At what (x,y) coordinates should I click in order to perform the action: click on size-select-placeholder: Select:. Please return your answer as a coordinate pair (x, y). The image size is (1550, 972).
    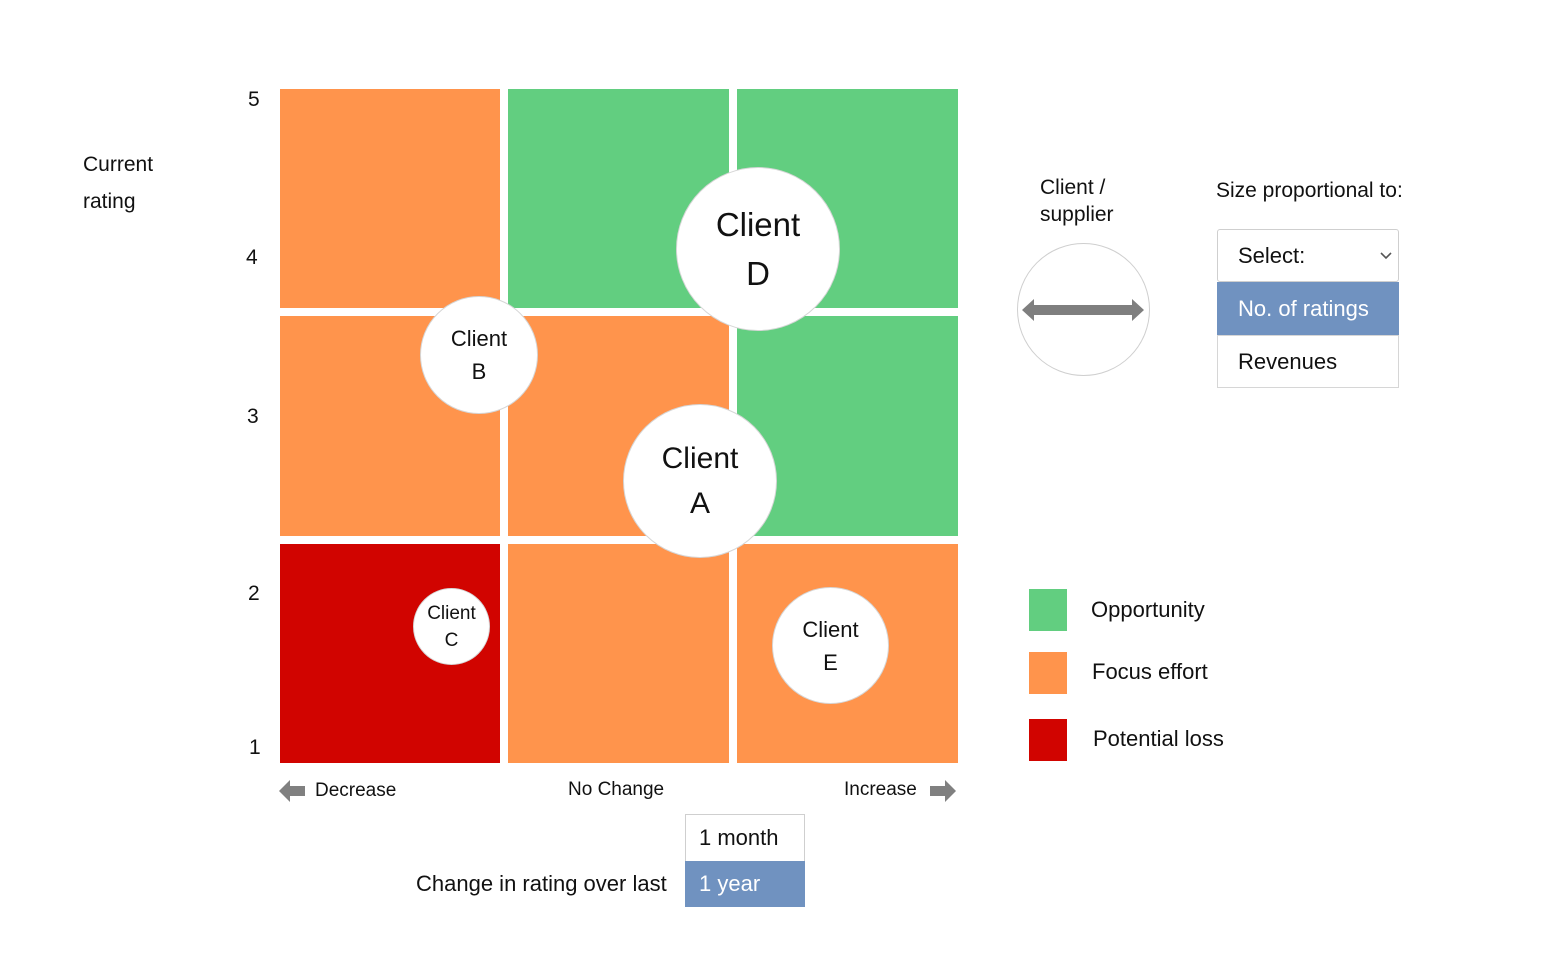
    Looking at the image, I should click on (1272, 255).